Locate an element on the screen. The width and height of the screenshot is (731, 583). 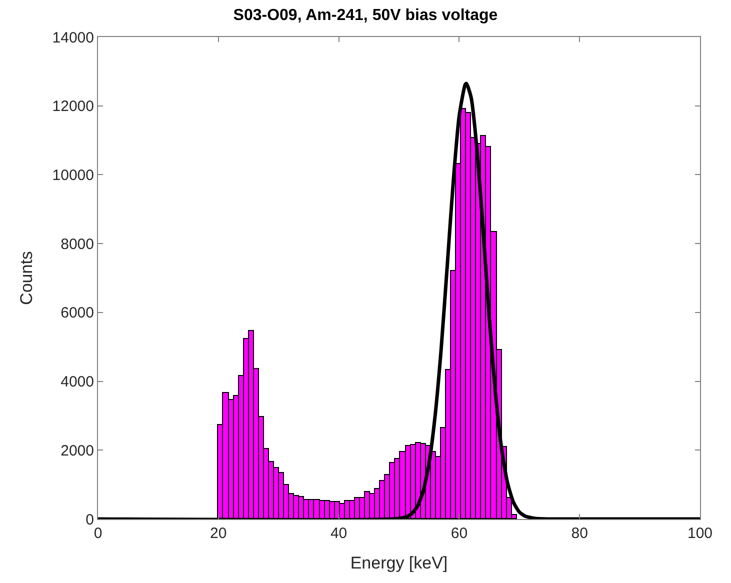
y-tick-label: 8000 is located at coordinates (77, 244).